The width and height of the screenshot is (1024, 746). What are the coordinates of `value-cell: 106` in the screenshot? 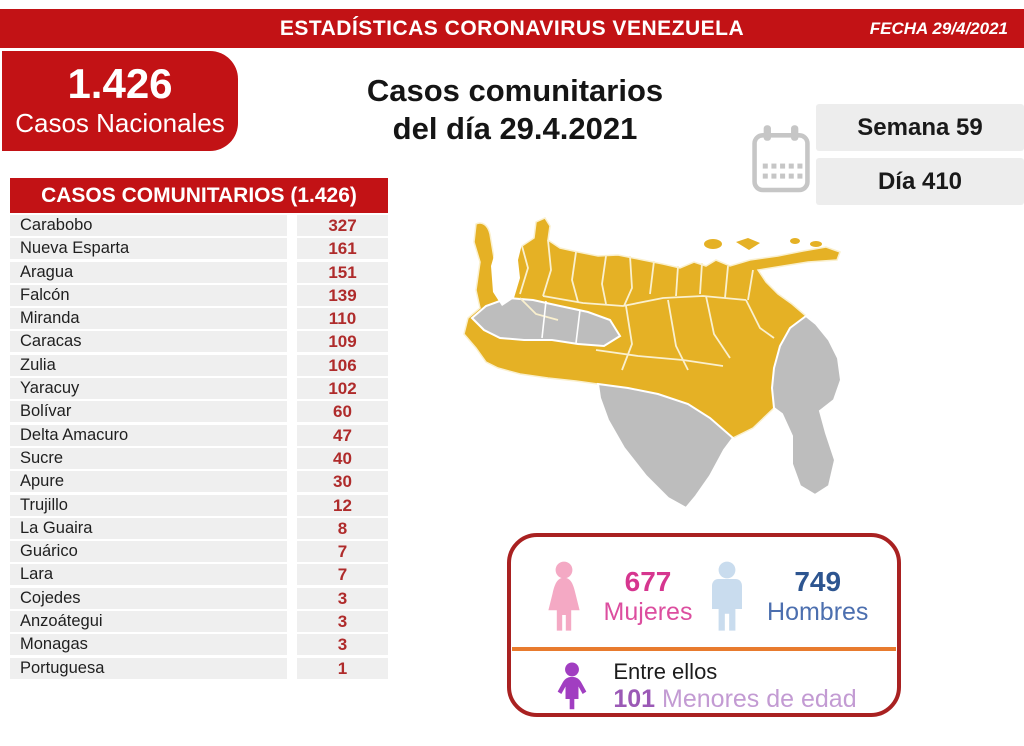 It's located at (342, 365).